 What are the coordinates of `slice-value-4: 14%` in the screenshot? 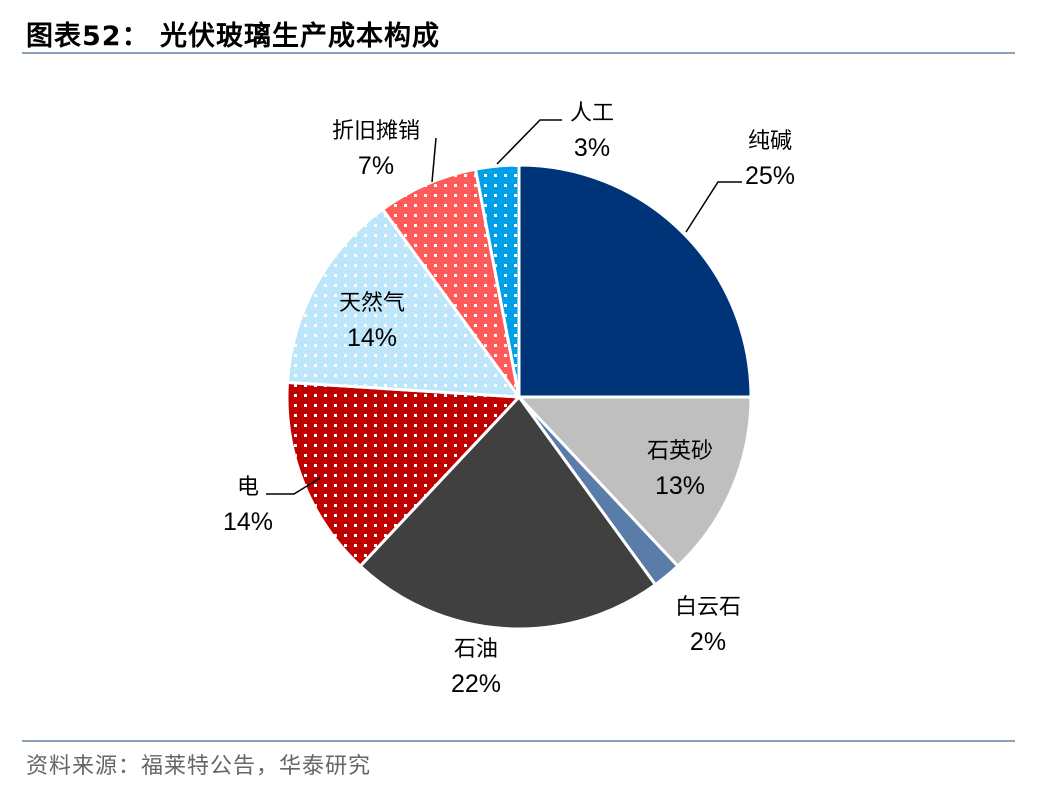 It's located at (248, 522).